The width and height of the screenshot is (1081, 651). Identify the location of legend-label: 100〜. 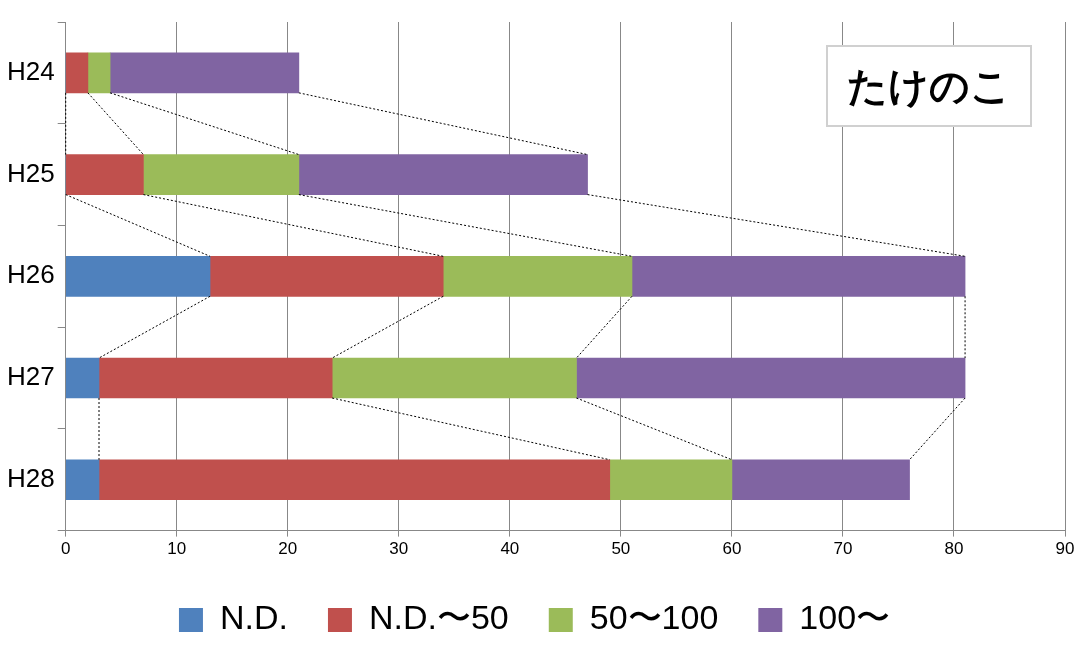
(845, 617).